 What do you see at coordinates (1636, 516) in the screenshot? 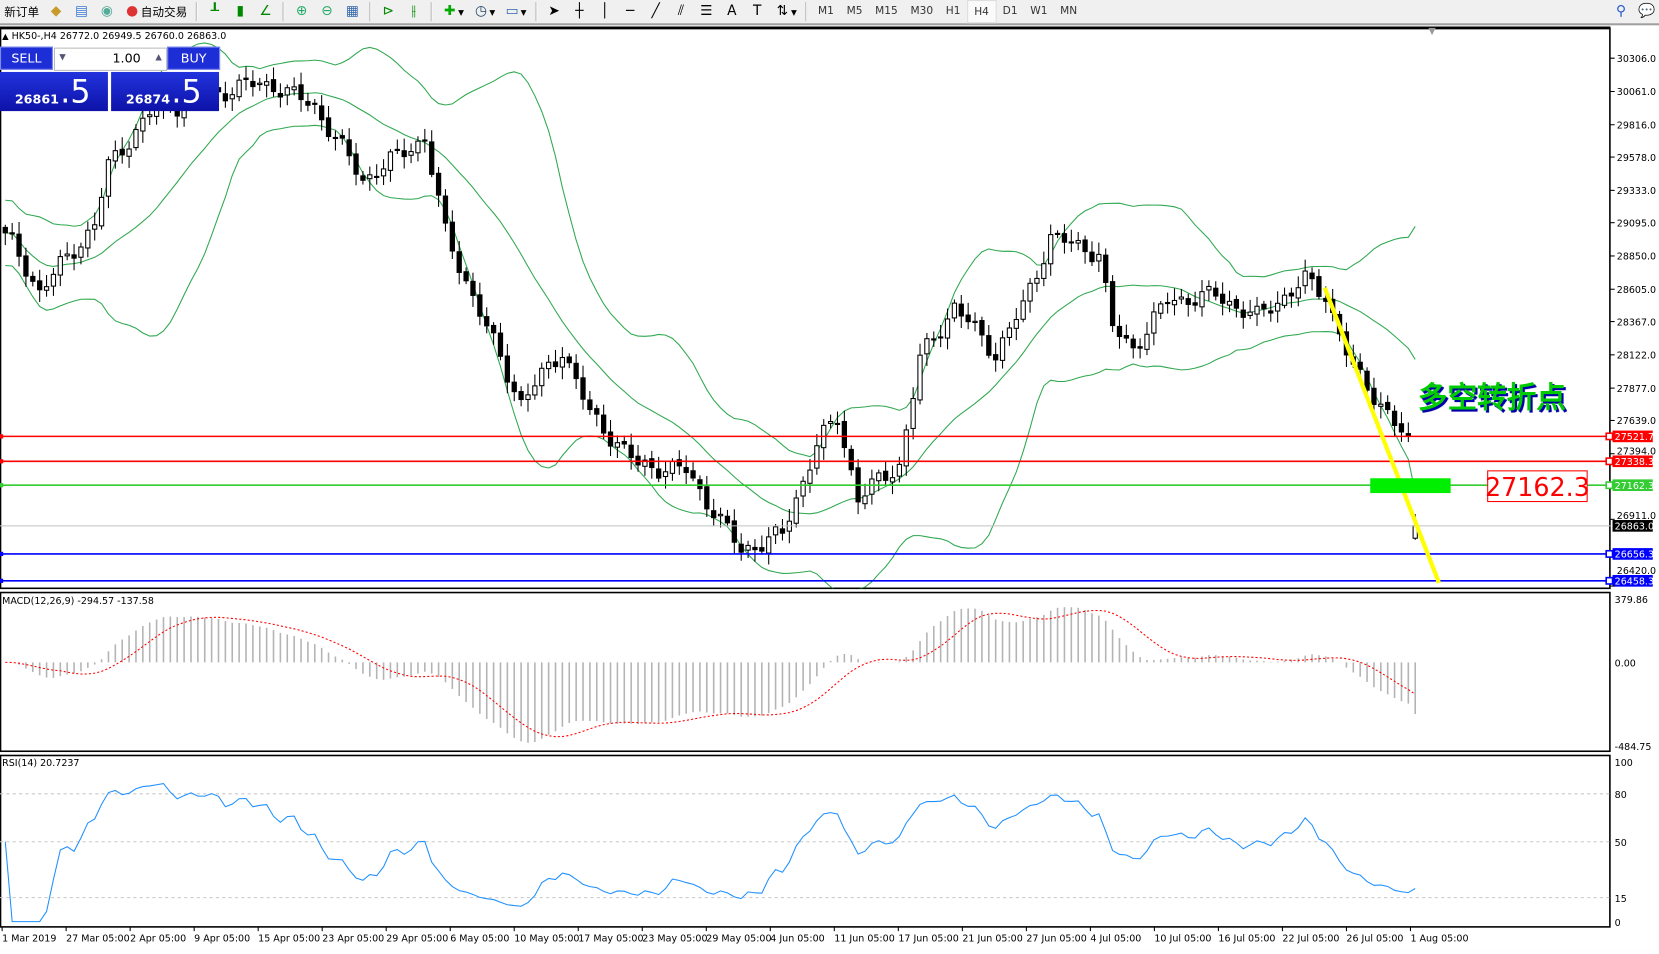
I see `price-axis-label: 26911.0` at bounding box center [1636, 516].